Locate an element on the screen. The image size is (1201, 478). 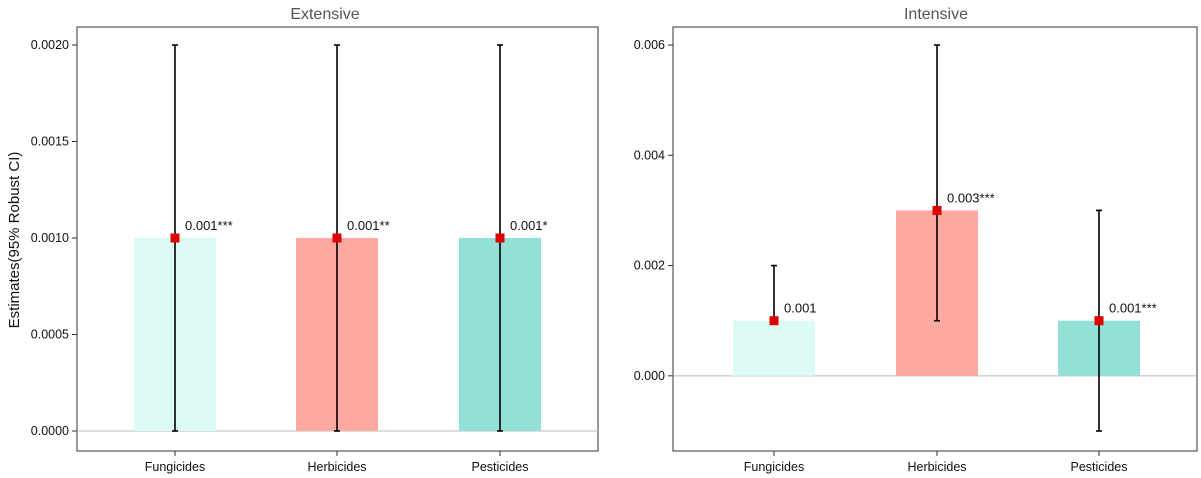
y-tick-label: 0.0015 is located at coordinates (50, 142).